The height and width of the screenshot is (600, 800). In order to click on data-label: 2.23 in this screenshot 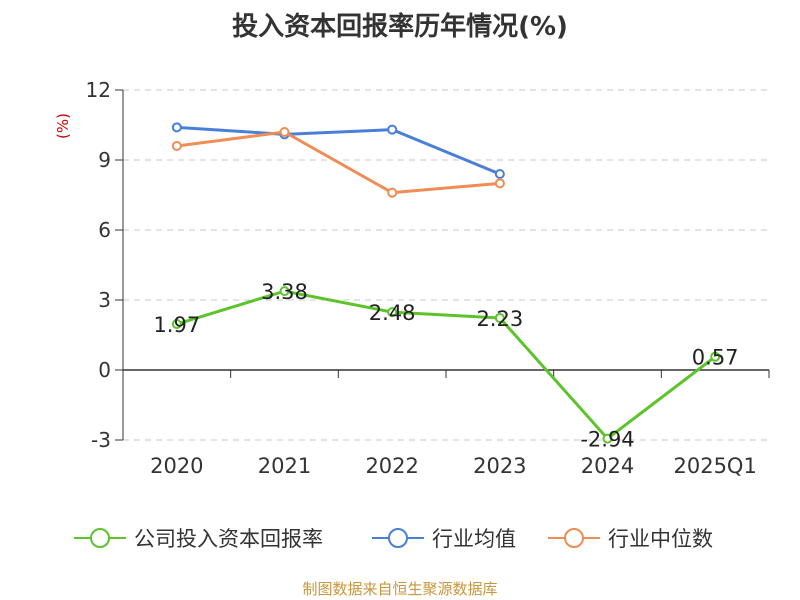, I will do `click(499, 319)`.